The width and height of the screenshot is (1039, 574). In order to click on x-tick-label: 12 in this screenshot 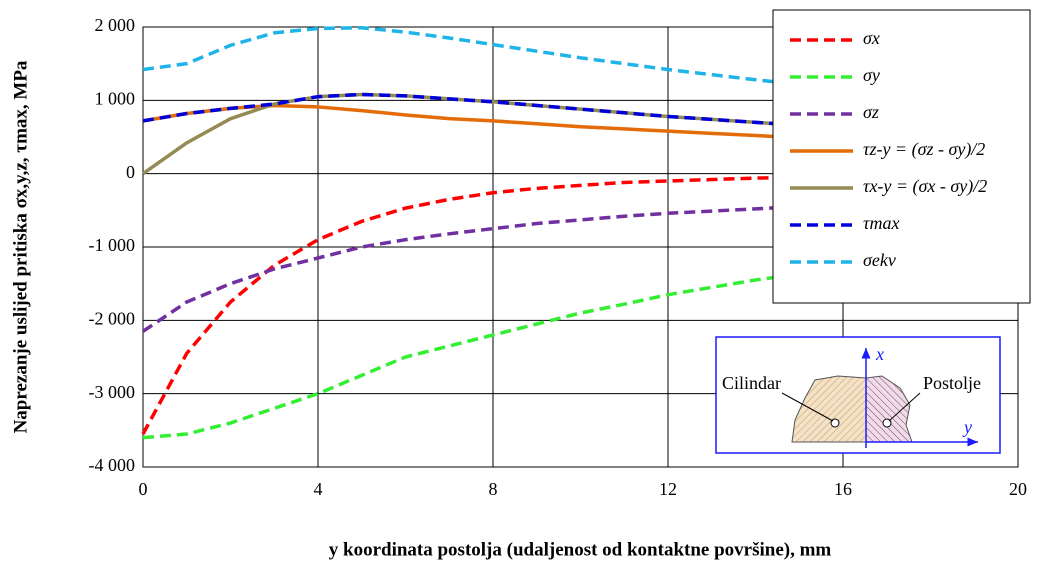, I will do `click(668, 489)`.